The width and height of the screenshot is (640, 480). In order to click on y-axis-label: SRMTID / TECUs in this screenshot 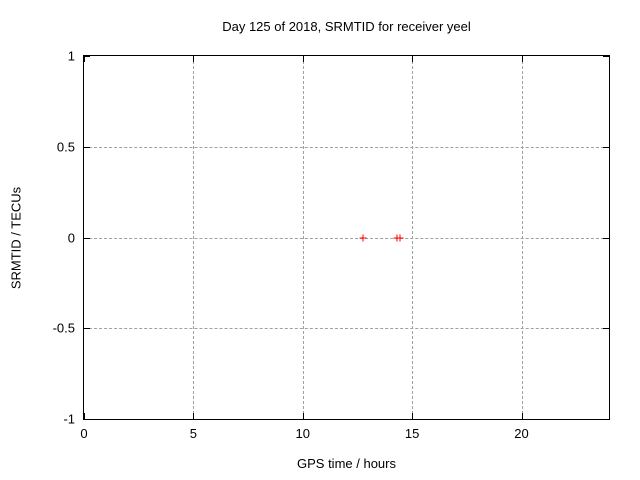, I will do `click(16, 238)`.